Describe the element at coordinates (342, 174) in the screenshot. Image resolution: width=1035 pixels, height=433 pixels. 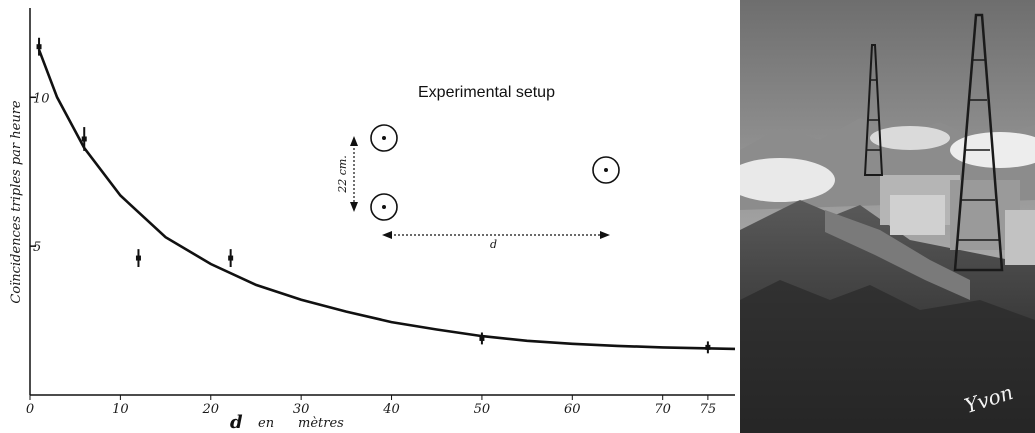
I see `vertical-distance-label: 22 cm.` at that location.